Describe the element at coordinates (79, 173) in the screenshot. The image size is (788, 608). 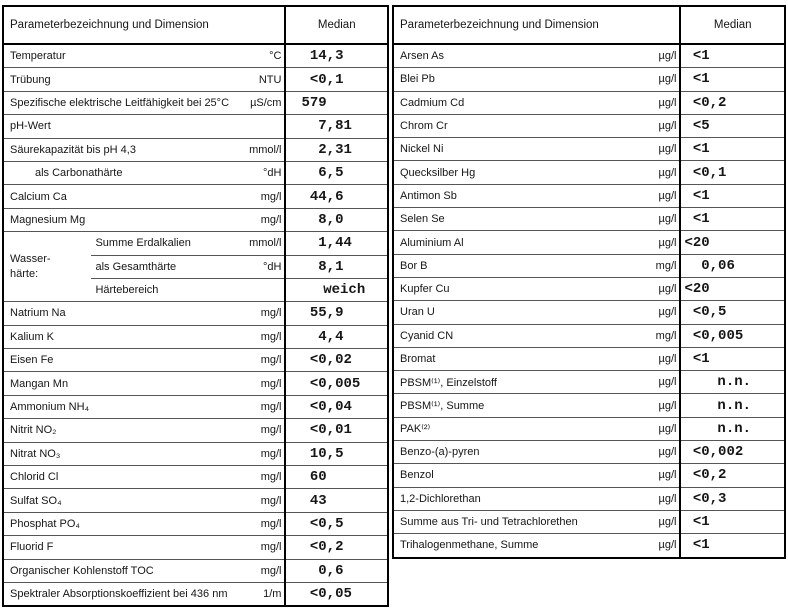
I see `parameter-label: als Carbonathärte` at that location.